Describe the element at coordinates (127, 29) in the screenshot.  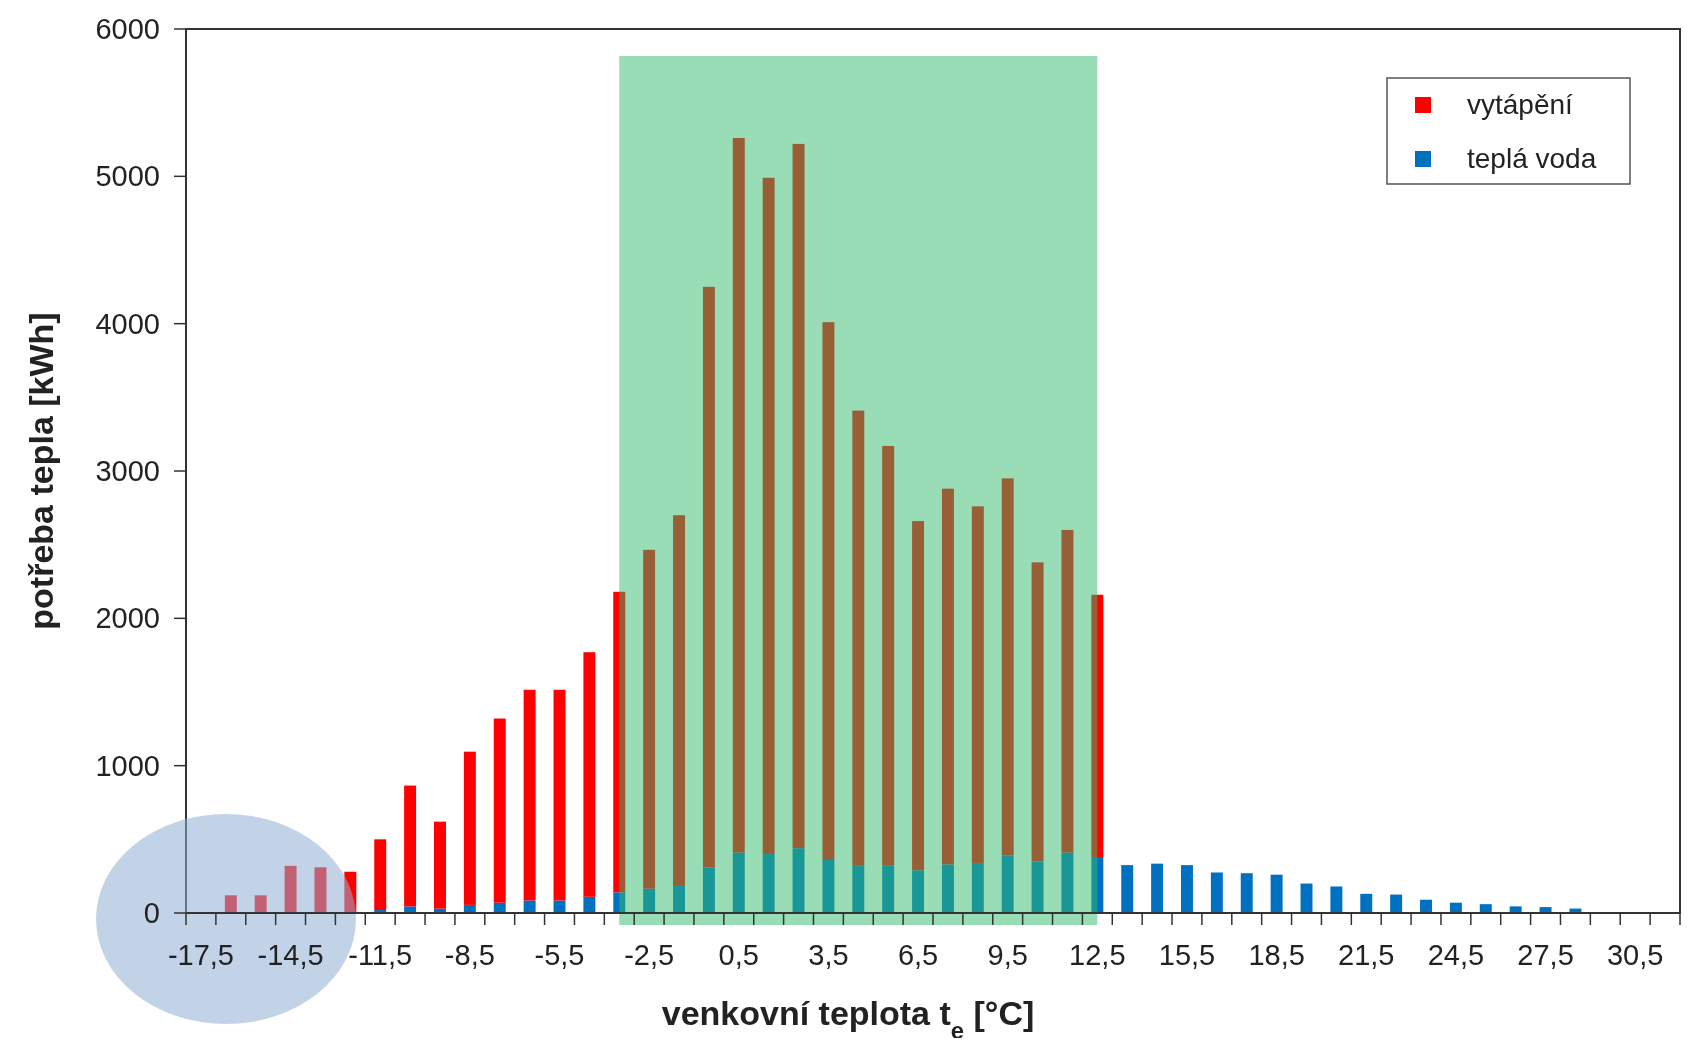
I see `y-tick-label: 6000` at that location.